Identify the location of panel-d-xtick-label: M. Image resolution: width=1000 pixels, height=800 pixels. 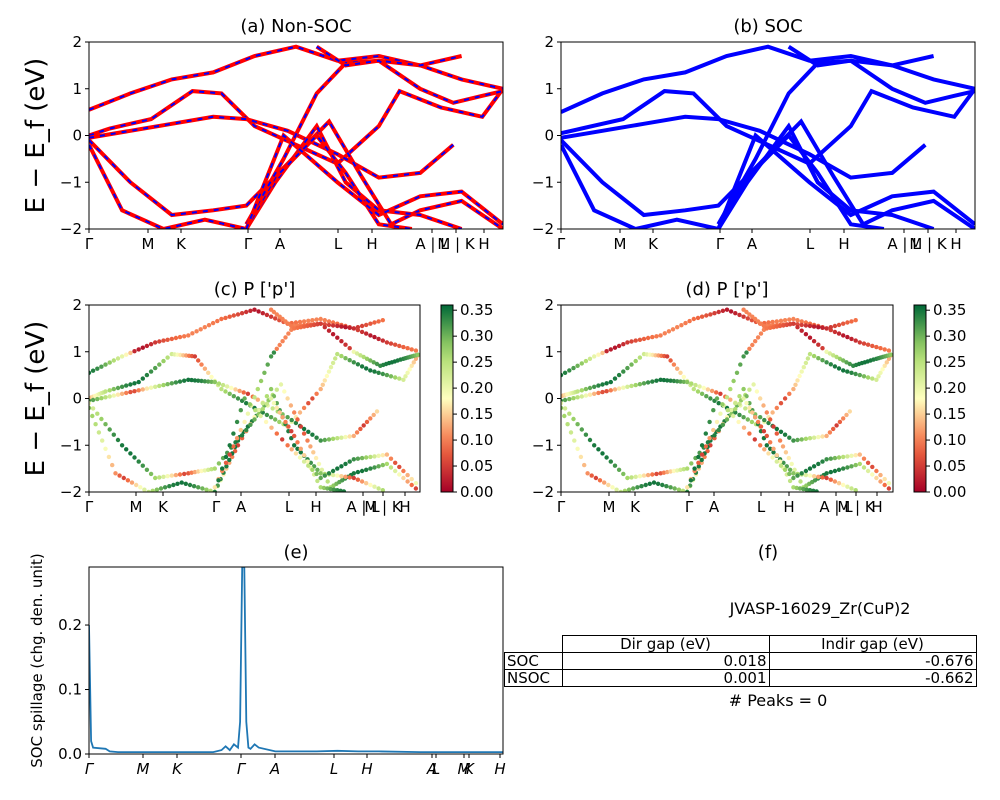
(609, 507).